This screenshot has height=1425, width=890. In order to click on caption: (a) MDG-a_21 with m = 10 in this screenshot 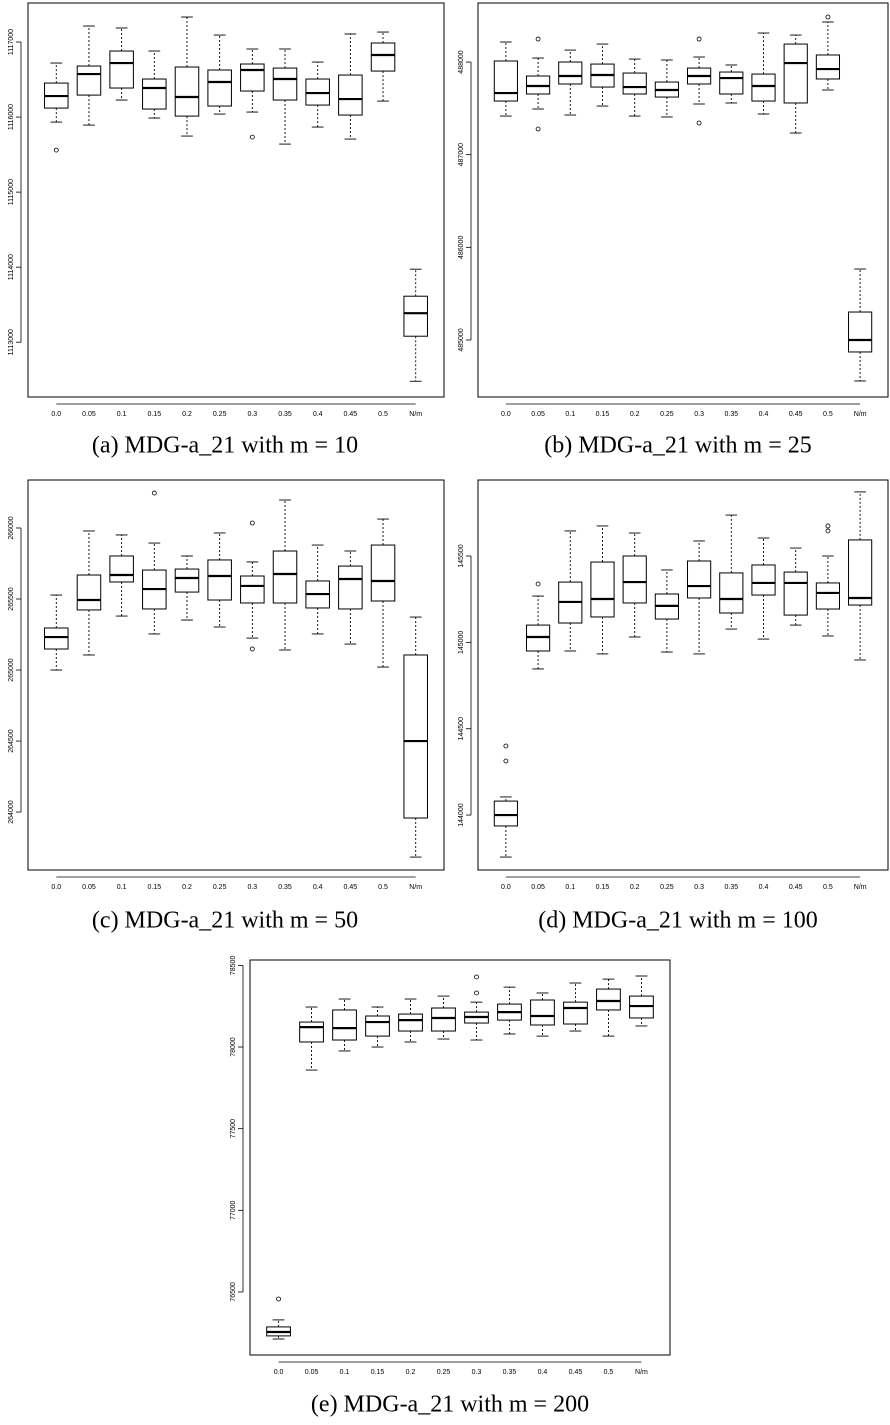, I will do `click(225, 446)`.